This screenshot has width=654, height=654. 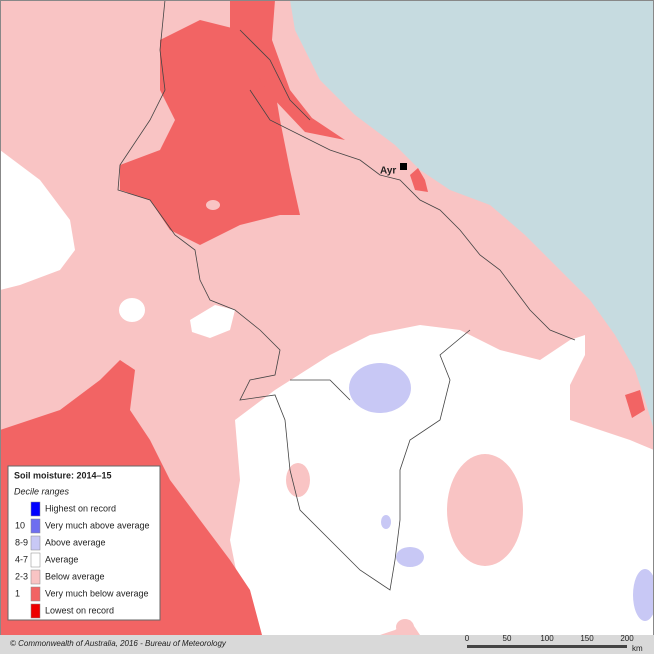 I want to click on scale-tick-label: 200, so click(x=627, y=638).